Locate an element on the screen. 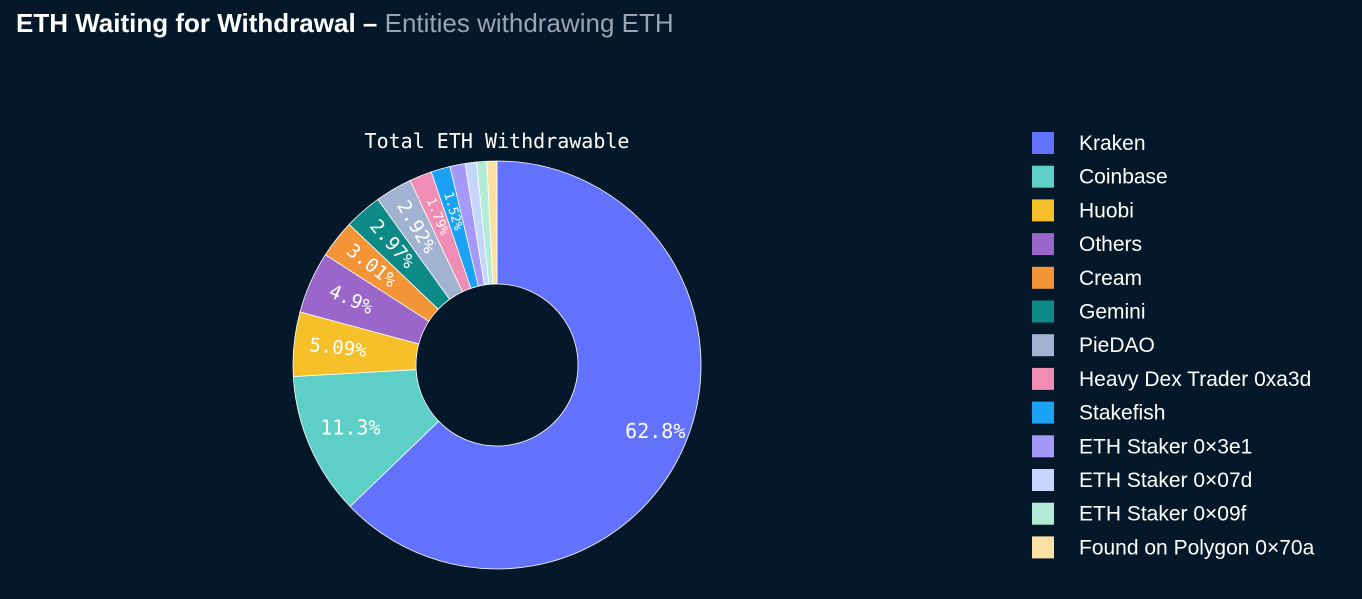 This screenshot has height=599, width=1362. legend-label: ETH Staker 0×07d is located at coordinates (1165, 480).